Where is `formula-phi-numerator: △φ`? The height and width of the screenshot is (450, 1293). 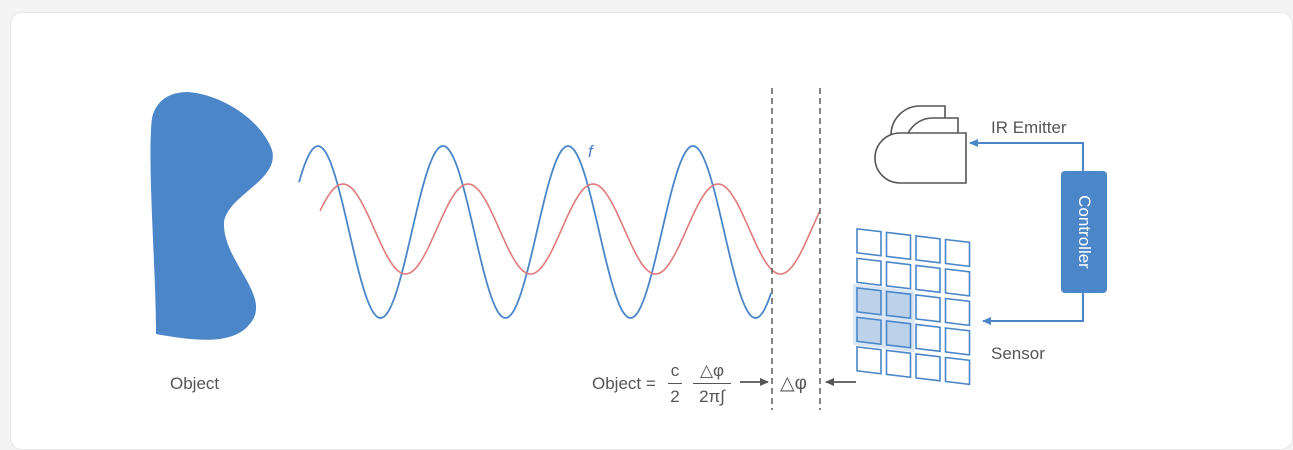
formula-phi-numerator: △φ is located at coordinates (712, 370).